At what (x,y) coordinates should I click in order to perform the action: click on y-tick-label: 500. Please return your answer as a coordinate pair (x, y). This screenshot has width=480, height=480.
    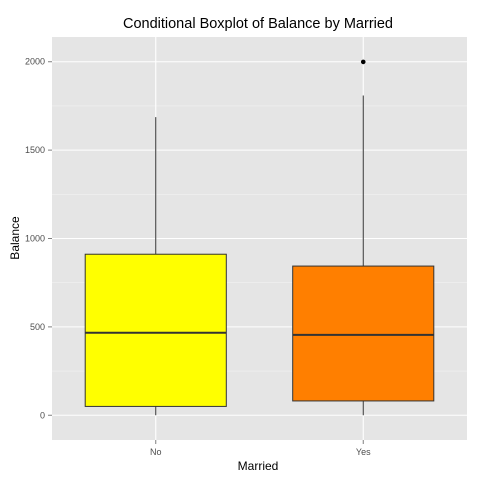
    Looking at the image, I should click on (37, 327).